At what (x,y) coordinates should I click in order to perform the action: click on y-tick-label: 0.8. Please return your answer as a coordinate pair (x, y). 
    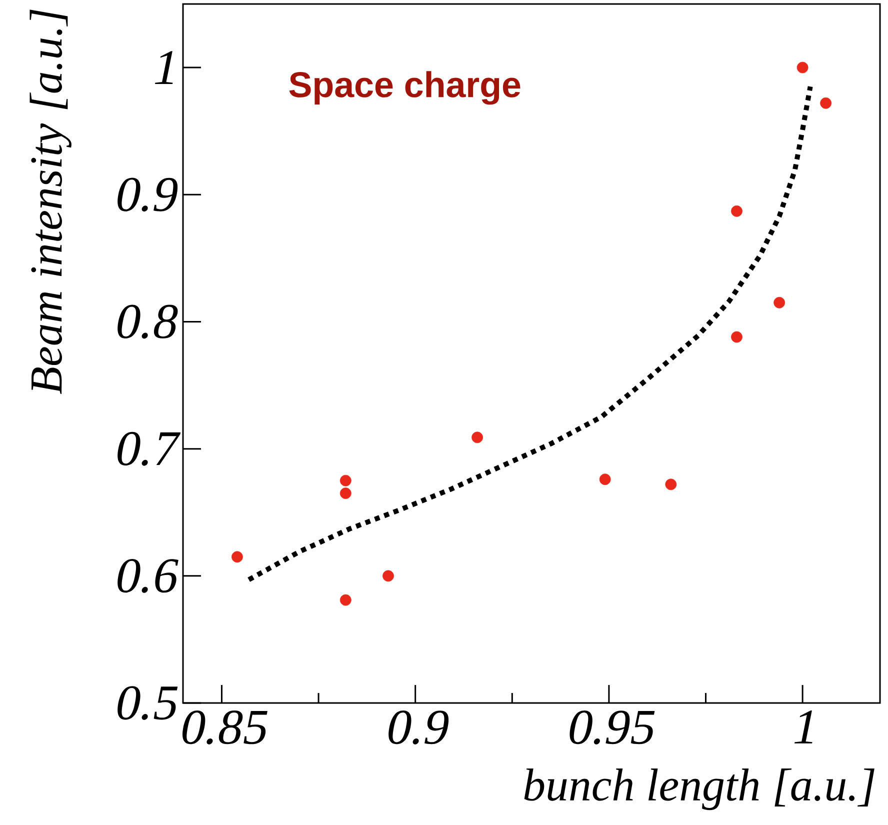
    Looking at the image, I should click on (148, 321).